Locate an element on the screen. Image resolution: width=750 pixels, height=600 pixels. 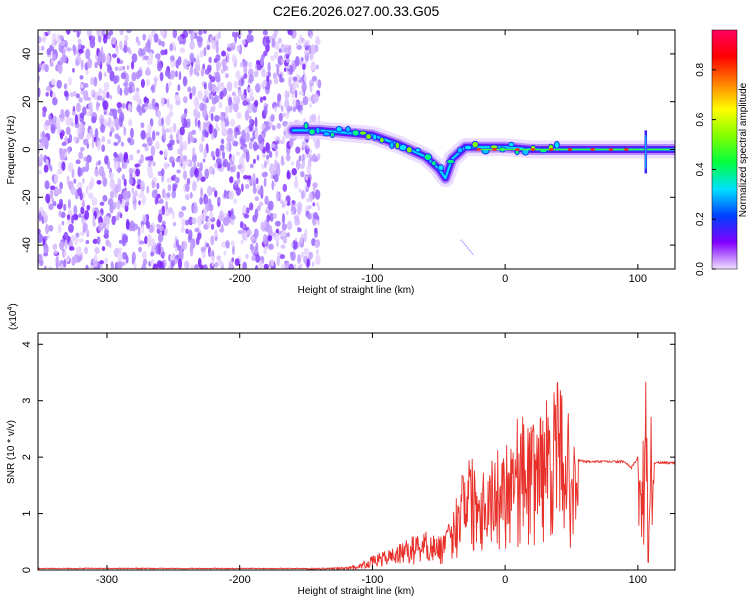
colorbar-tick-label: 0.8 is located at coordinates (700, 69).